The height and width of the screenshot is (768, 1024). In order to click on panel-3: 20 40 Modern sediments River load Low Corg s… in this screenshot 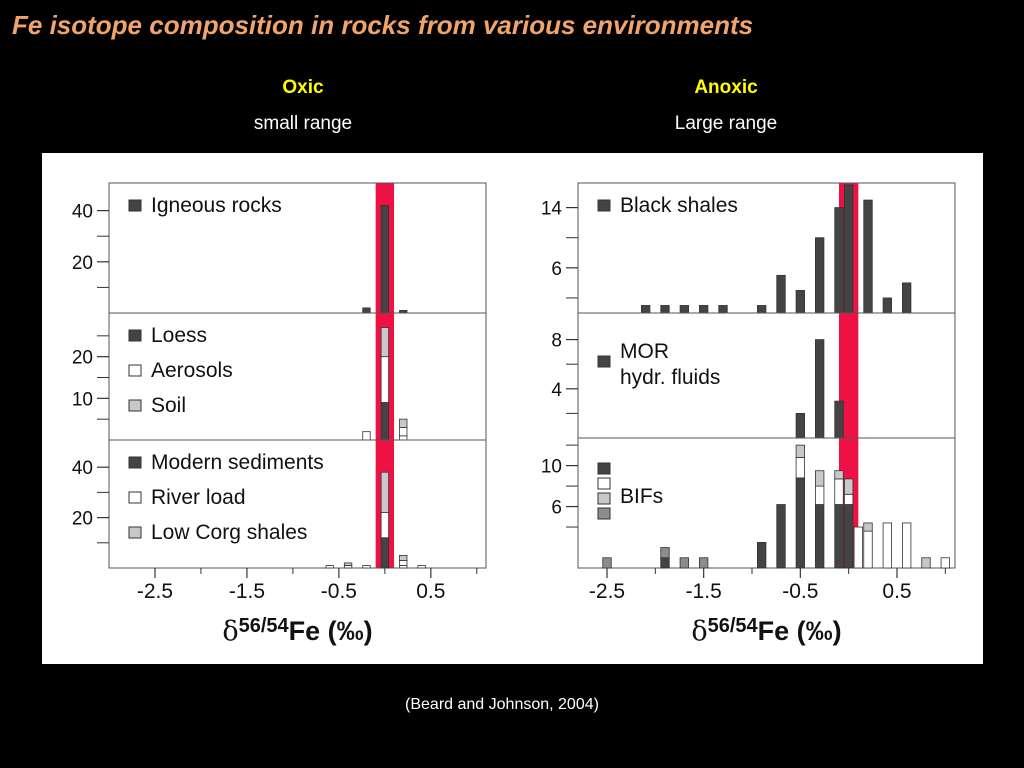, I will do `click(279, 504)`.